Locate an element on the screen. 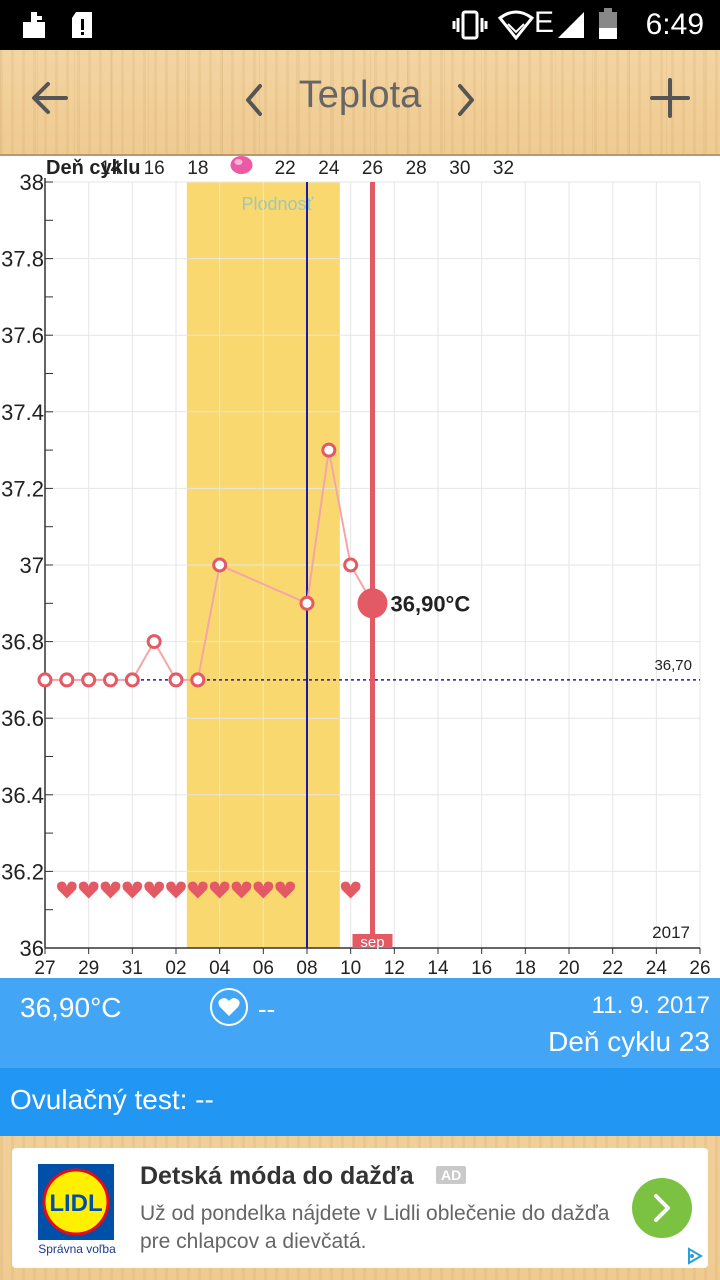 The height and width of the screenshot is (1280, 720). vibrate-icon is located at coordinates (470, 25).